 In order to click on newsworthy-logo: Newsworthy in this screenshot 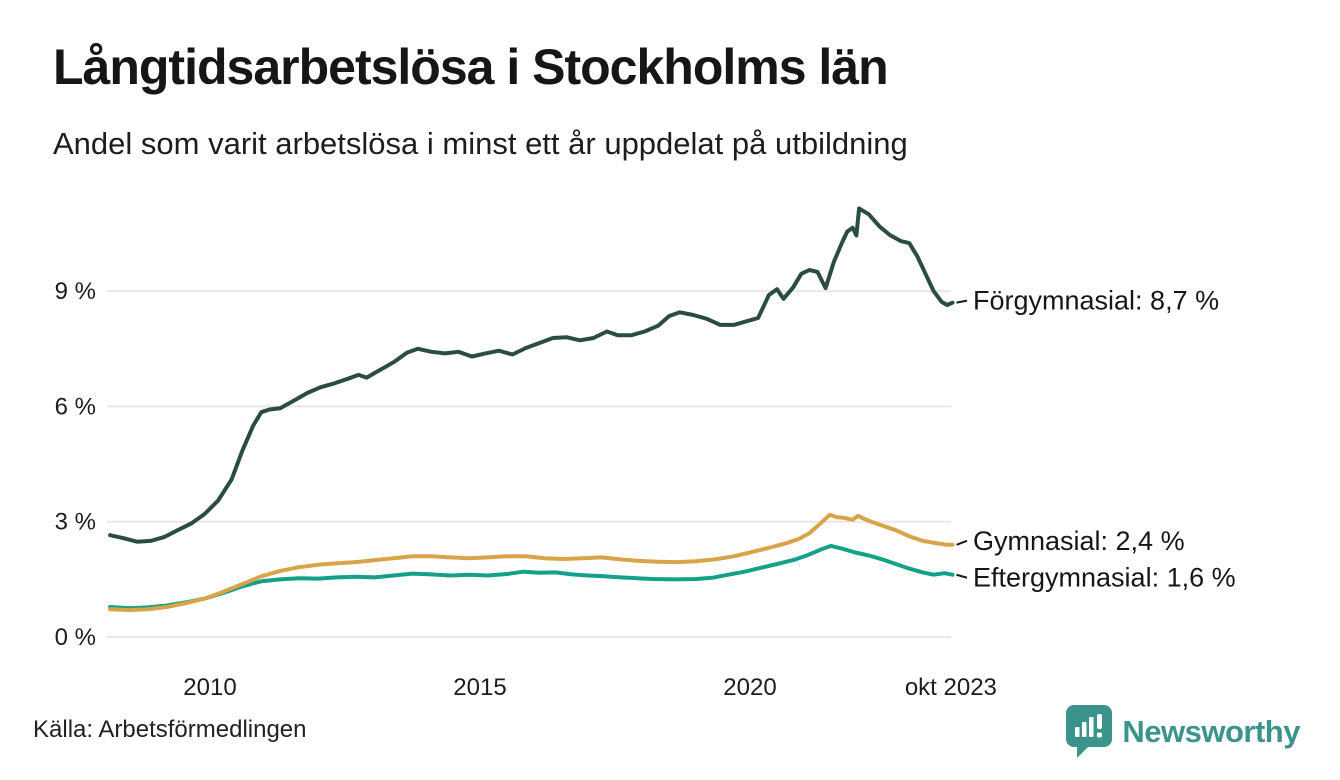, I will do `click(1183, 732)`.